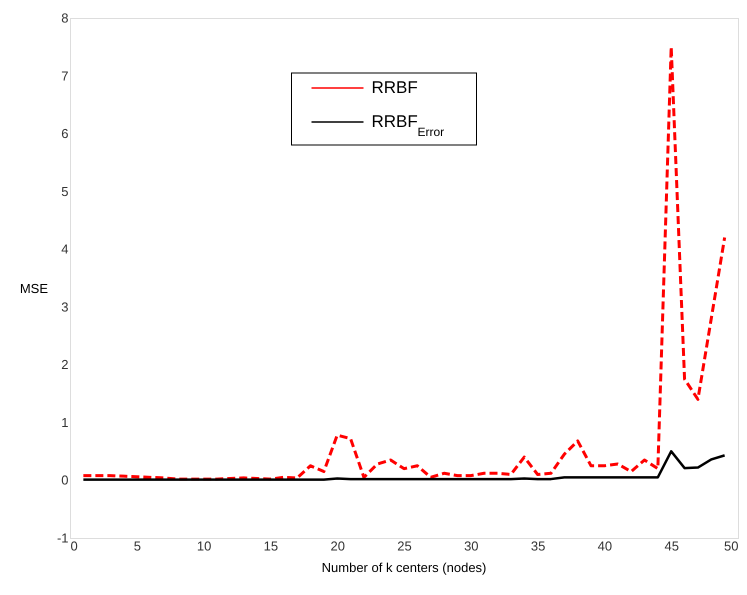  Describe the element at coordinates (62, 538) in the screenshot. I see `y-tick-label: -1` at that location.